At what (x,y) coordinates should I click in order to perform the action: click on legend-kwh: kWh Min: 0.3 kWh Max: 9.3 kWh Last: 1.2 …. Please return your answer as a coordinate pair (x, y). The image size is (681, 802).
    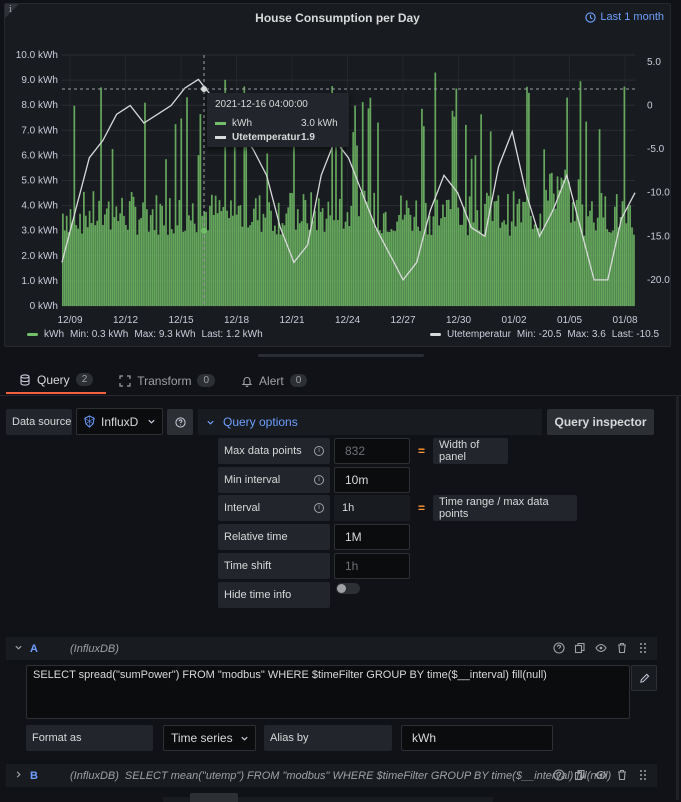
    Looking at the image, I should click on (145, 334).